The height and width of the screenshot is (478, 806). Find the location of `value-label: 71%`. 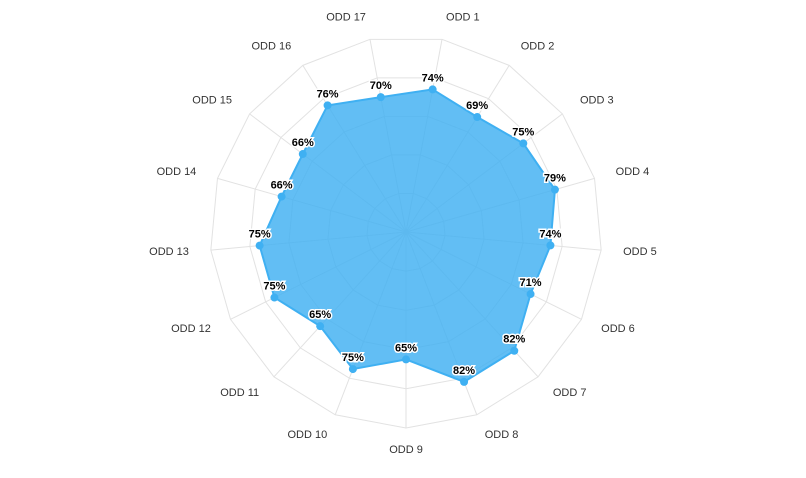

value-label: 71% is located at coordinates (531, 283).